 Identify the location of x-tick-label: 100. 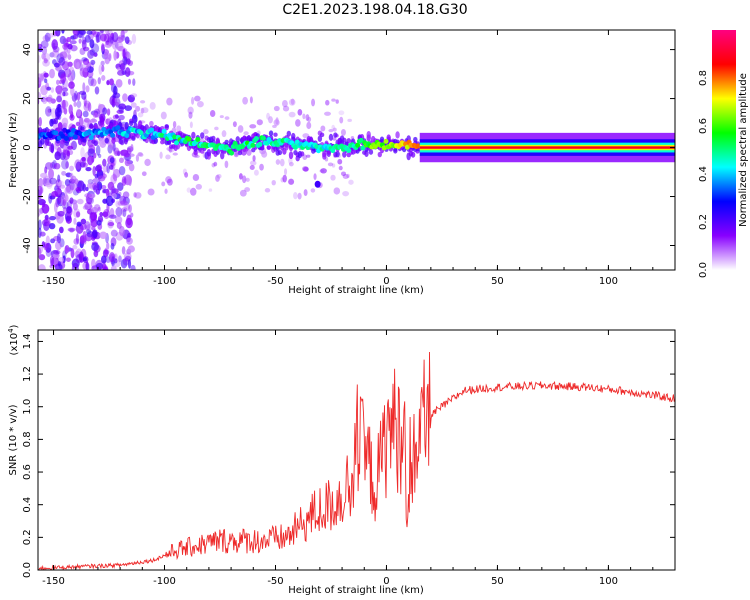
(608, 281).